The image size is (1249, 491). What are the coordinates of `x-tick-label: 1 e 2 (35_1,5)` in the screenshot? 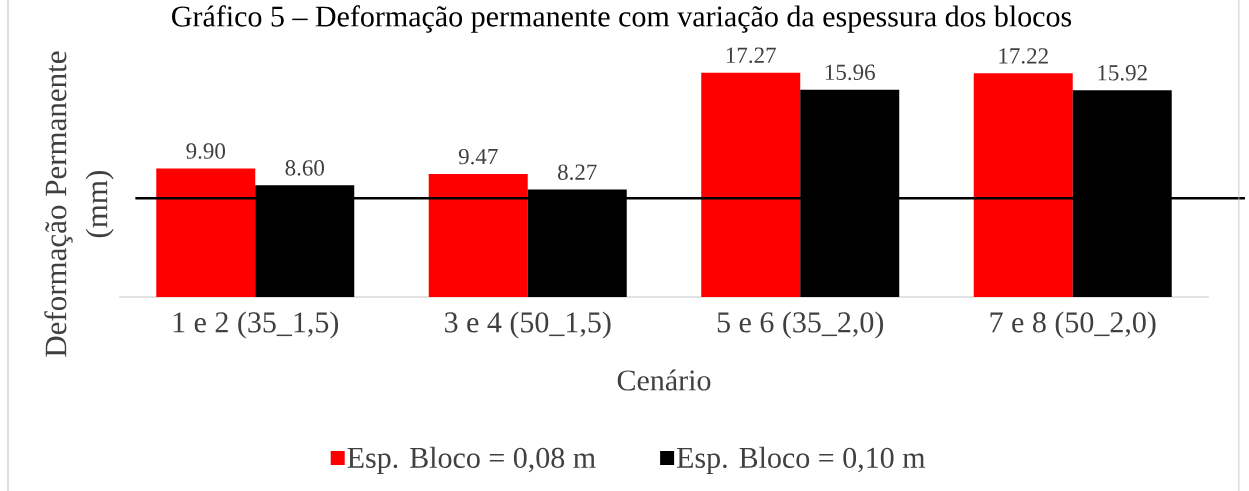 It's located at (256, 325).